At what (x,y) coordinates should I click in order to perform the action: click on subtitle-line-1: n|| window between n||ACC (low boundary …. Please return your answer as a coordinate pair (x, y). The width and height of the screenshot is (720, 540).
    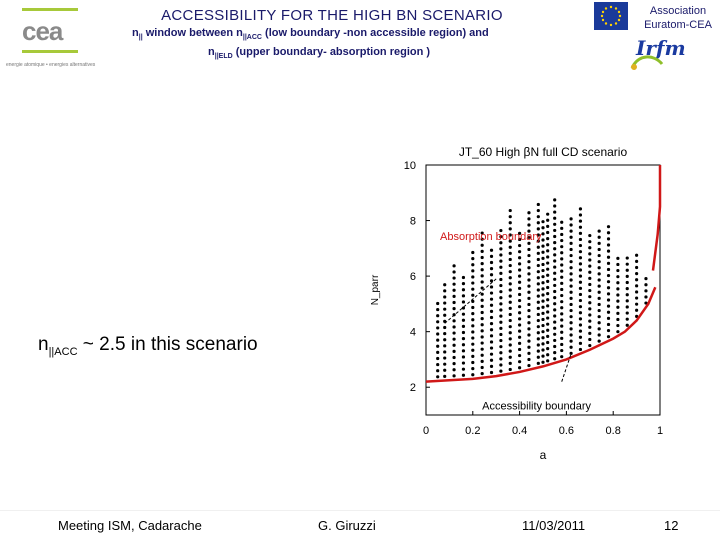
    Looking at the image, I should click on (310, 34).